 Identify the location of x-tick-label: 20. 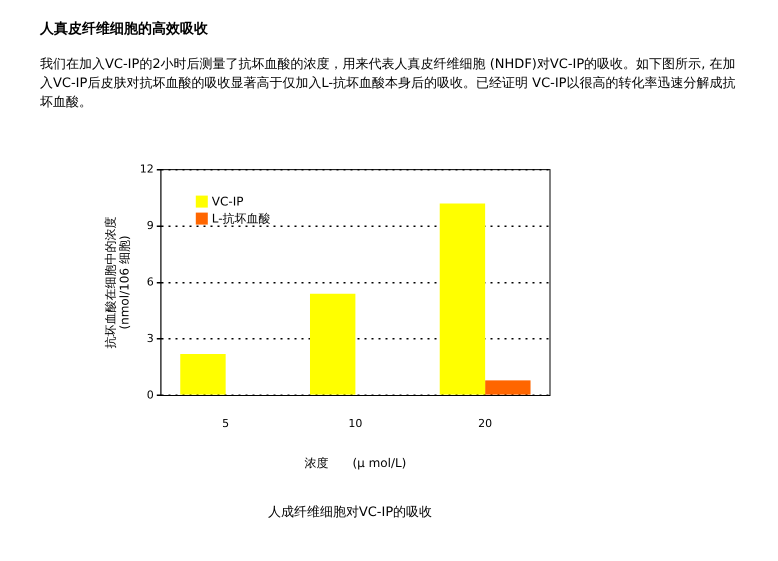
(485, 423).